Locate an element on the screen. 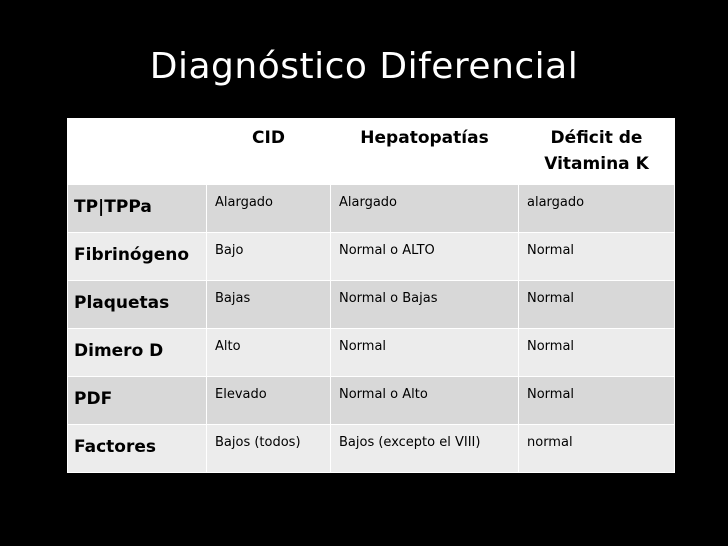 The width and height of the screenshot is (728, 546). table-row: Dimero D Alto Normal Normal is located at coordinates (371, 352).